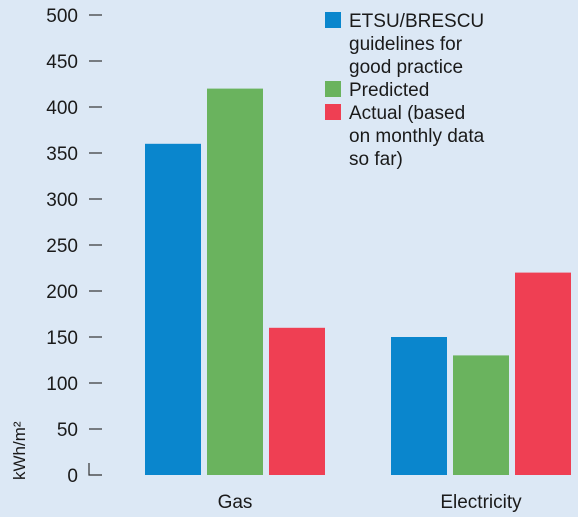 Image resolution: width=578 pixels, height=517 pixels. What do you see at coordinates (62, 384) in the screenshot?
I see `y-tick-label: 100` at bounding box center [62, 384].